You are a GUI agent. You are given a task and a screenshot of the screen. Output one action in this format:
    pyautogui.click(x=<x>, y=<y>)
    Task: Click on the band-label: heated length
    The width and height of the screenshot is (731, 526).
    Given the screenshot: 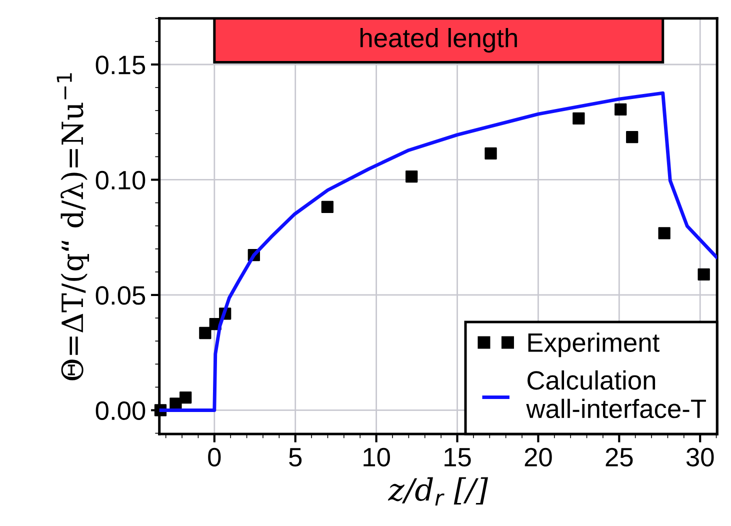 What is the action you would take?
    pyautogui.click(x=438, y=40)
    